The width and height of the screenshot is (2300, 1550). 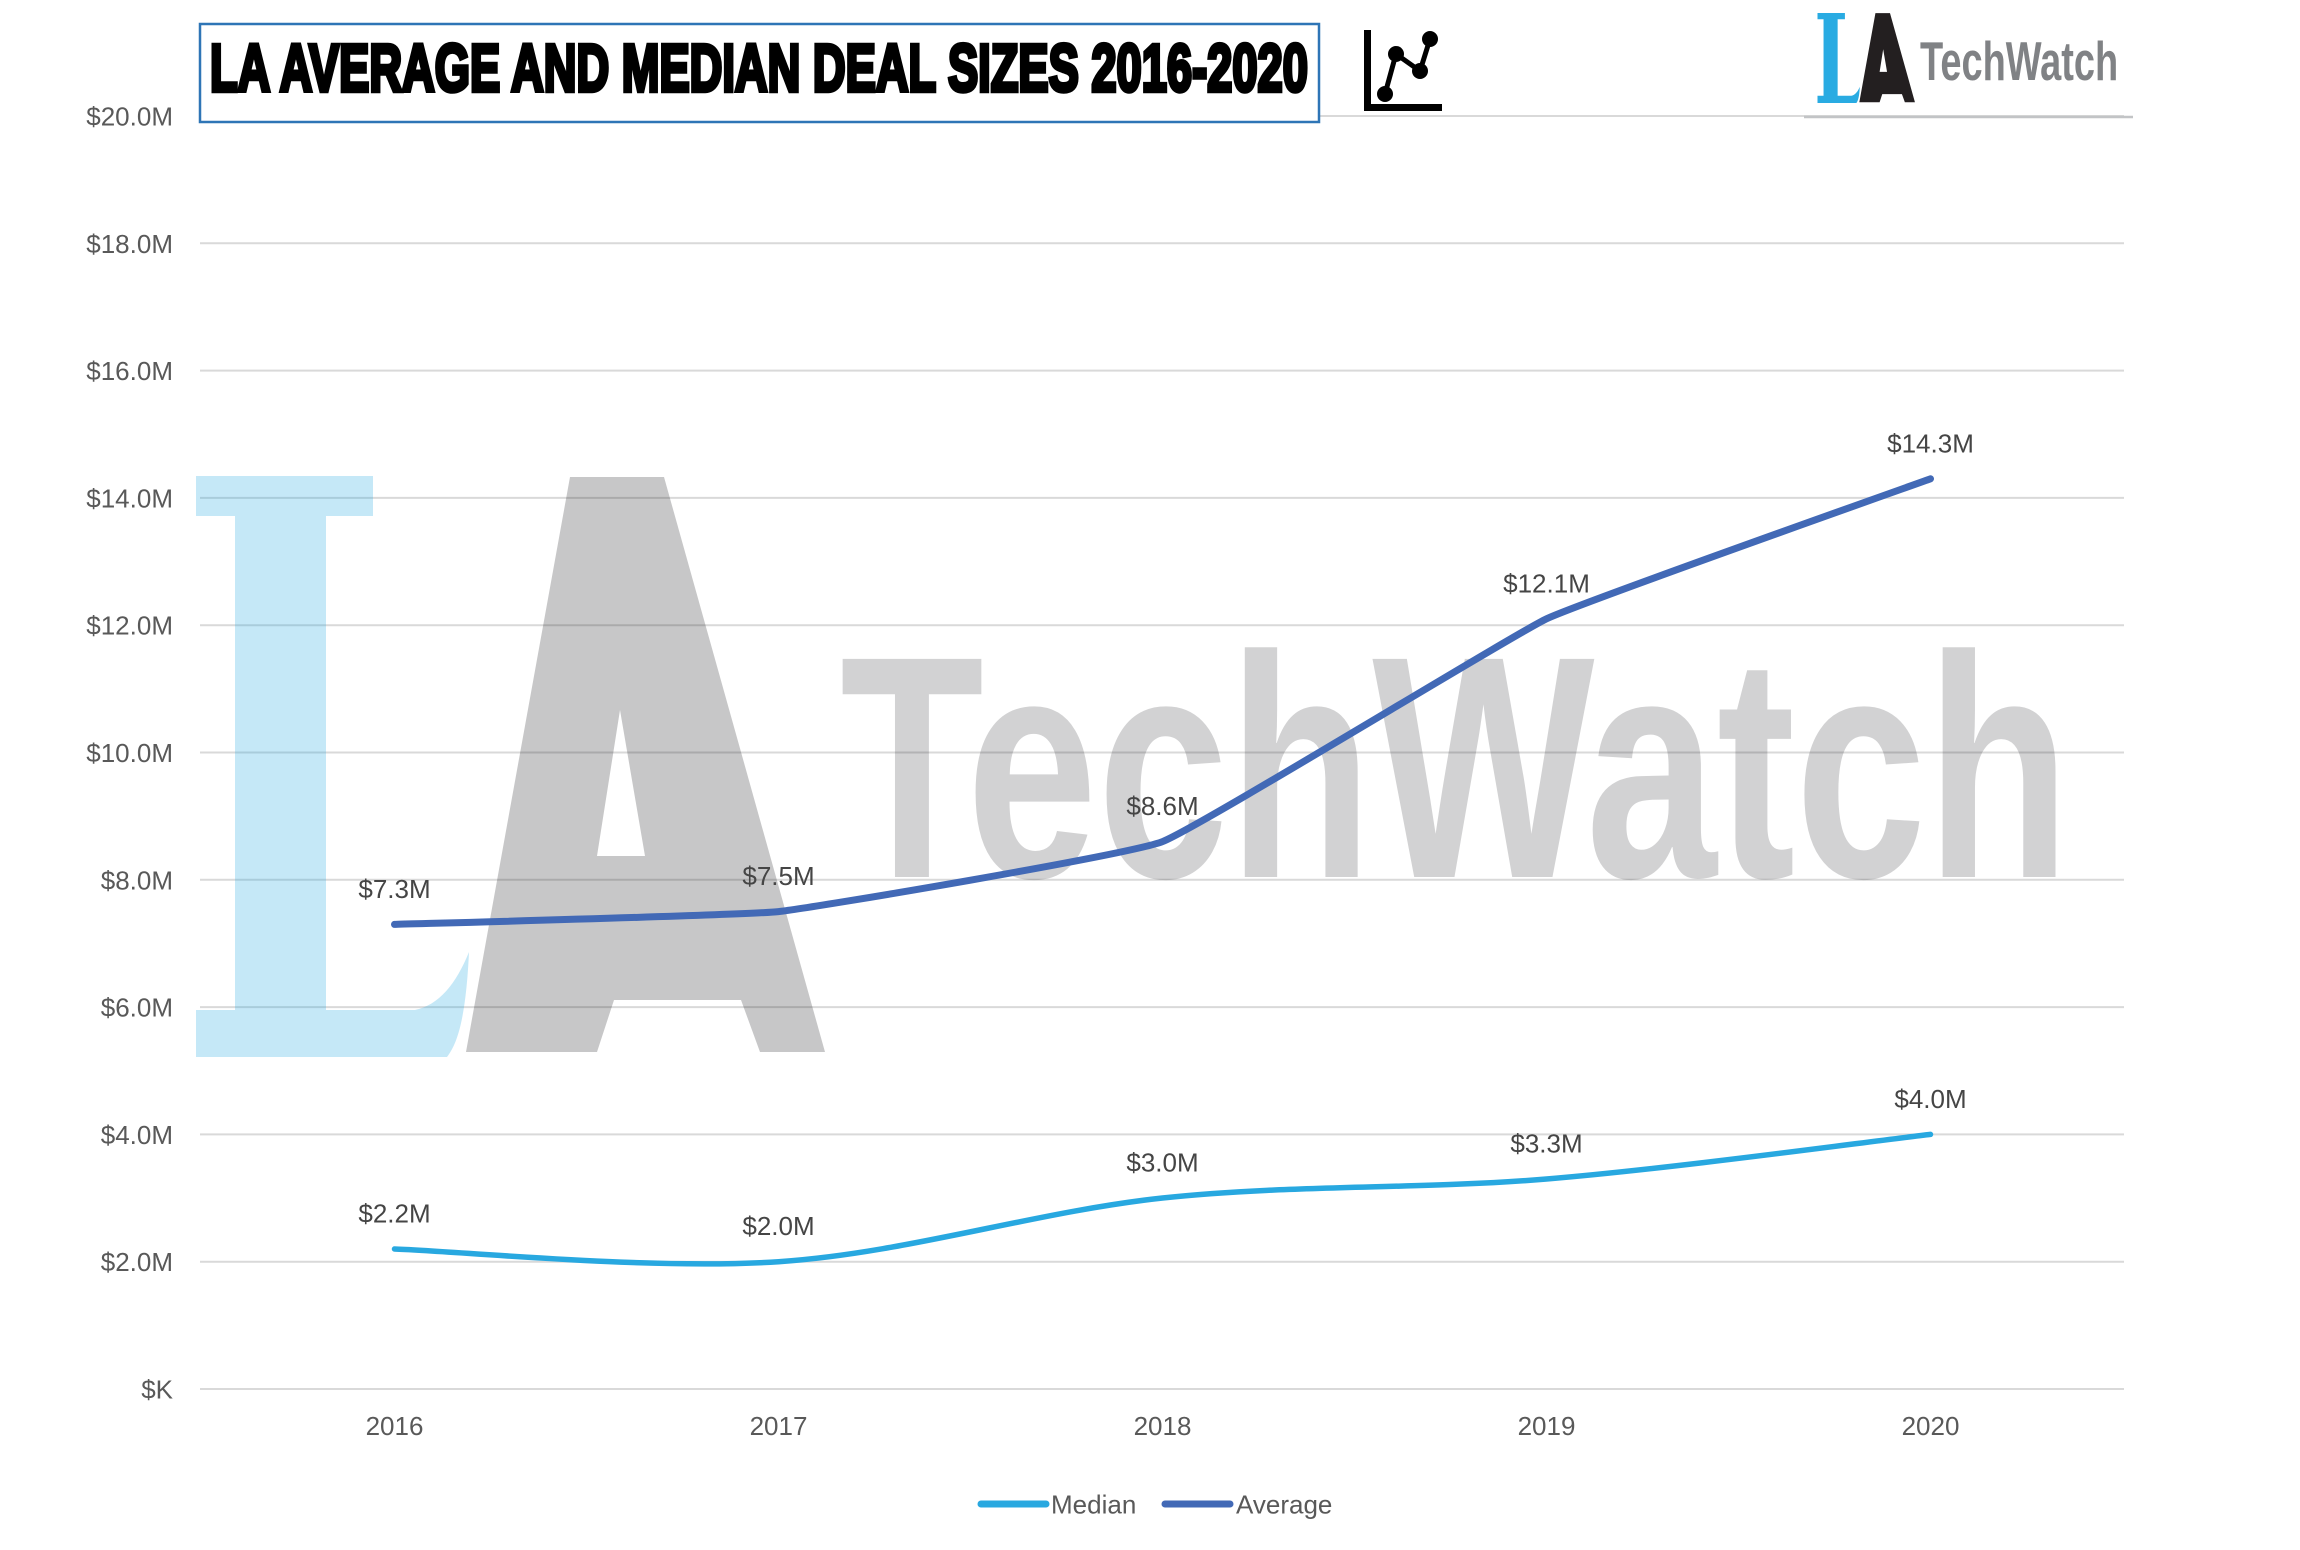 What do you see at coordinates (137, 1008) in the screenshot?
I see `svg-text: $6.0M` at bounding box center [137, 1008].